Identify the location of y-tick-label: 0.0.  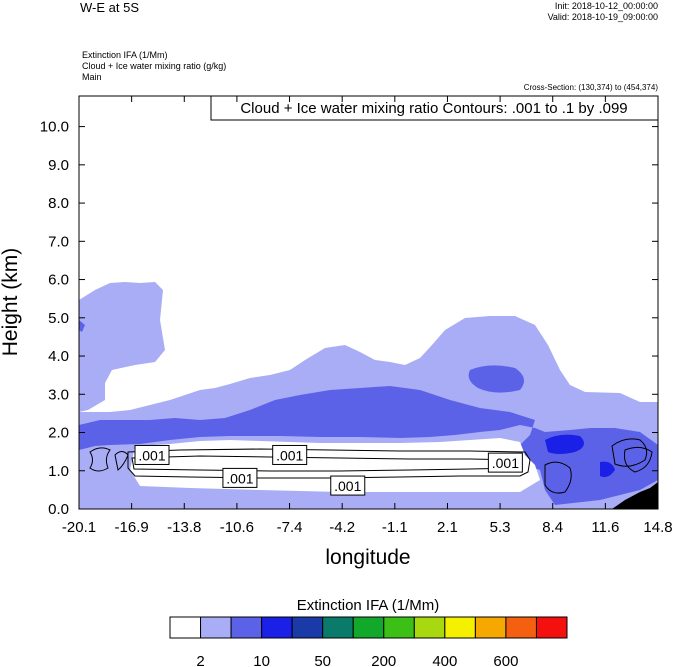
(58, 509).